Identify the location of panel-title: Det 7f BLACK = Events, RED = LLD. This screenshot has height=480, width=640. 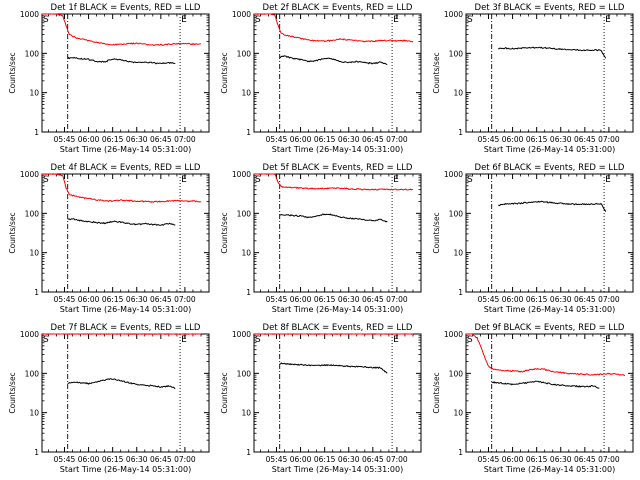
(126, 328).